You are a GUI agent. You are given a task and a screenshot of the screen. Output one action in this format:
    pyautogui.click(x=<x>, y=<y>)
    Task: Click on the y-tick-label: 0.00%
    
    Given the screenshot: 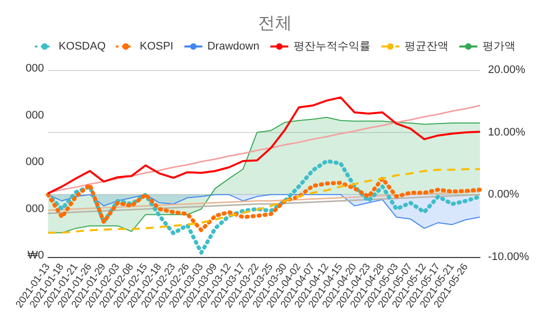 What is the action you would take?
    pyautogui.click(x=504, y=194)
    